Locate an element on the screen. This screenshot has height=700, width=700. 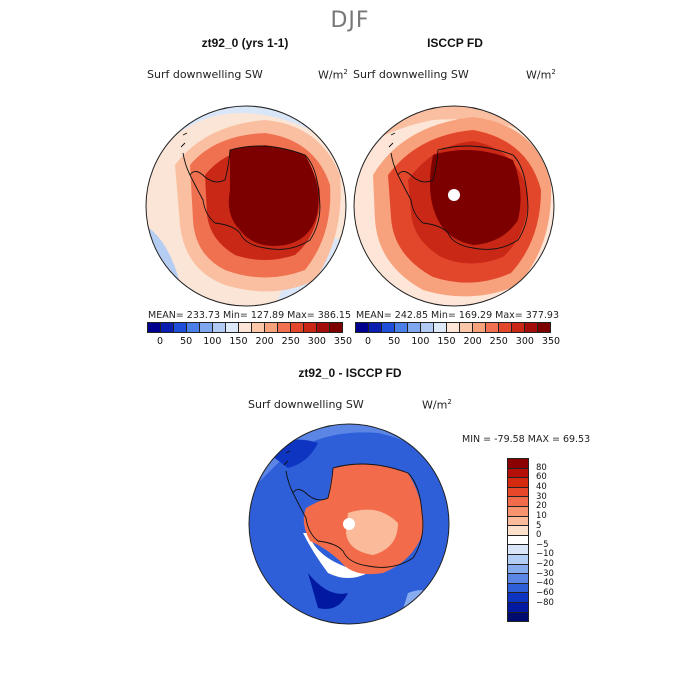
right-map-plateau is located at coordinates (475, 197).